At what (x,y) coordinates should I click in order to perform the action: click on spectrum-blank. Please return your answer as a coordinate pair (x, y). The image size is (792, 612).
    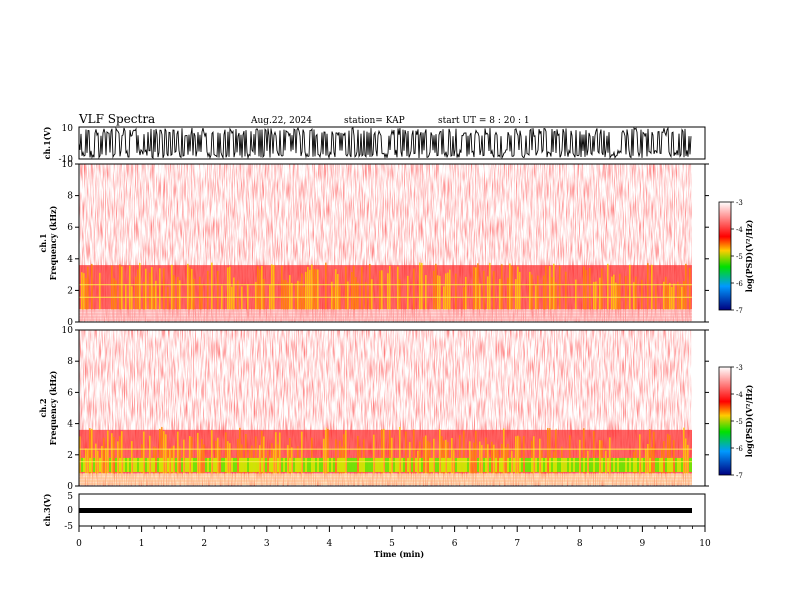
    Looking at the image, I should click on (698, 243).